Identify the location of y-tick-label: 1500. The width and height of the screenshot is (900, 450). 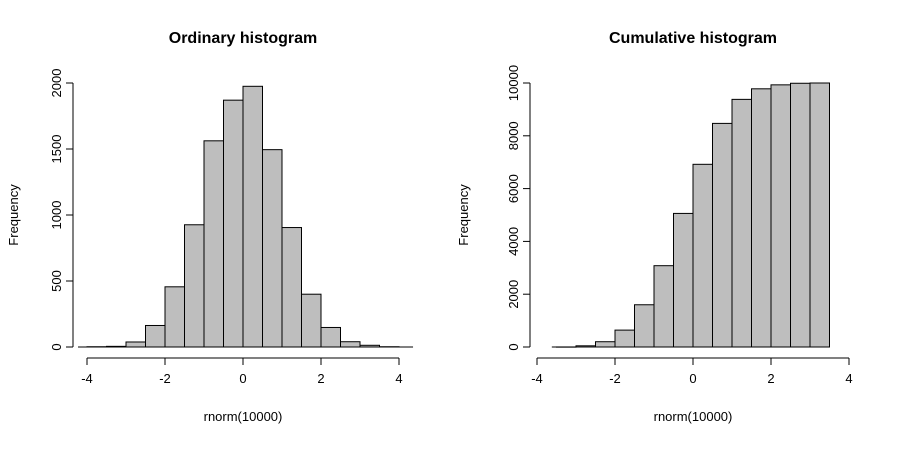
(56, 149).